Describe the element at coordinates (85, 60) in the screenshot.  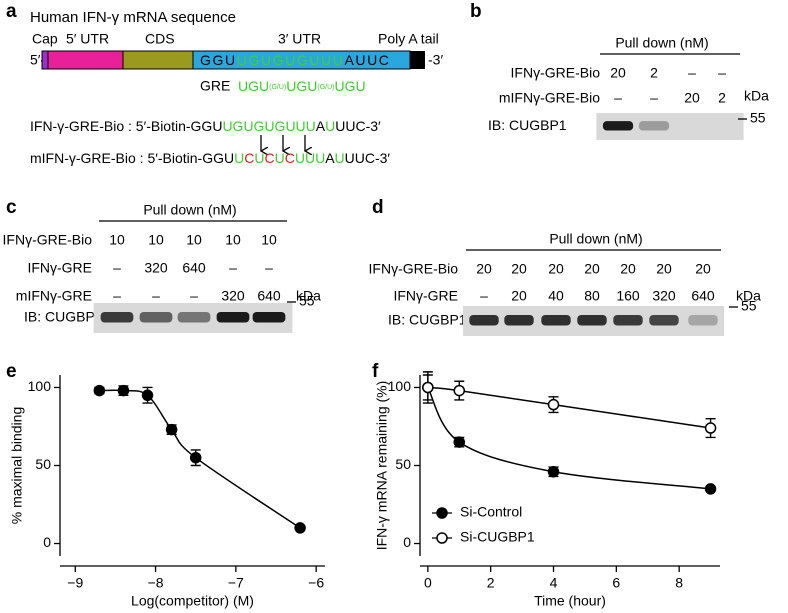
I see `utr5-block` at that location.